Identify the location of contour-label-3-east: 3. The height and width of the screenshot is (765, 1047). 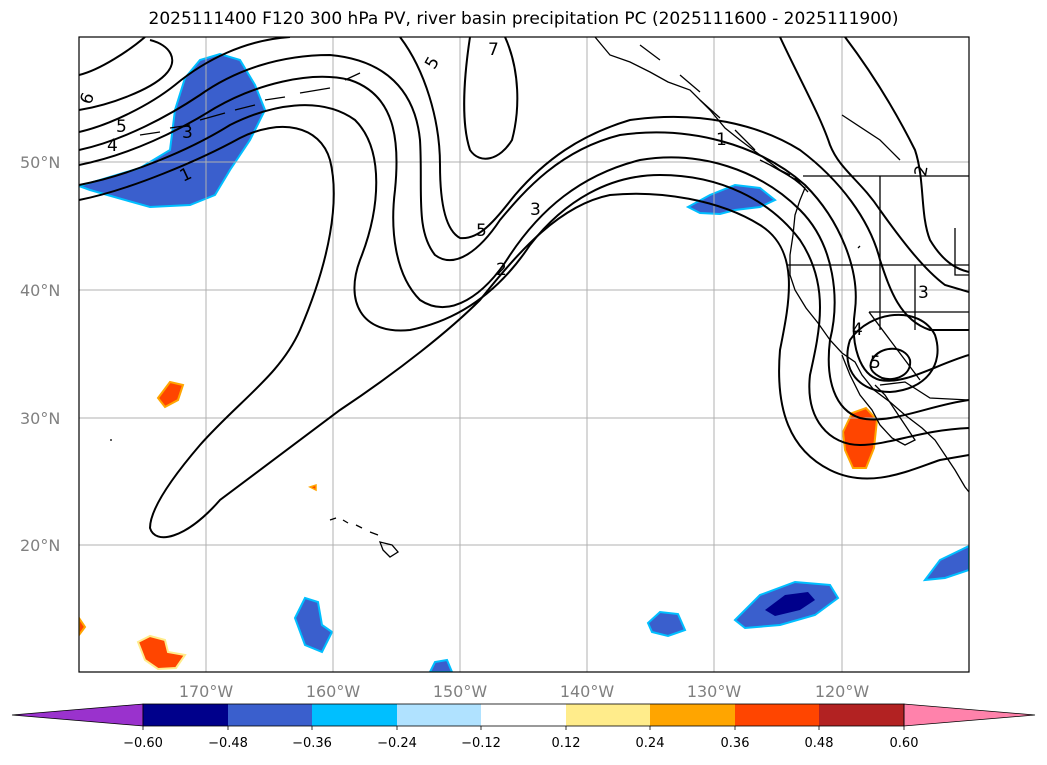
(923, 293).